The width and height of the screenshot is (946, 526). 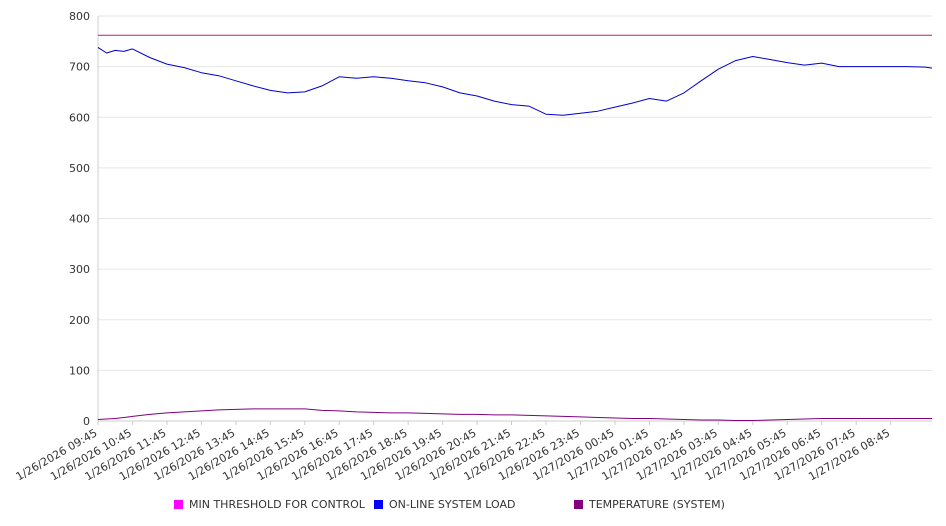 What do you see at coordinates (79, 67) in the screenshot?
I see `y-tick-label: 700` at bounding box center [79, 67].